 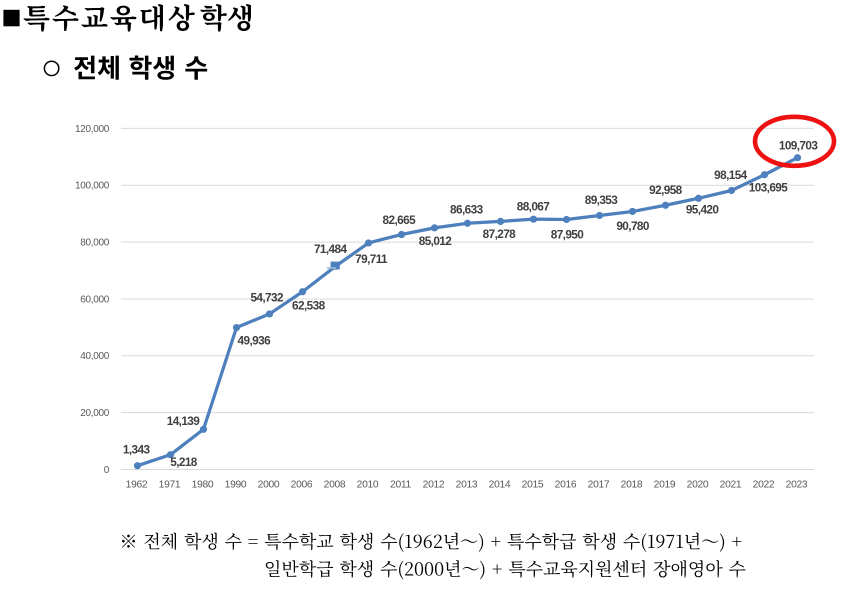 I want to click on svg-text: 2017, so click(x=599, y=485).